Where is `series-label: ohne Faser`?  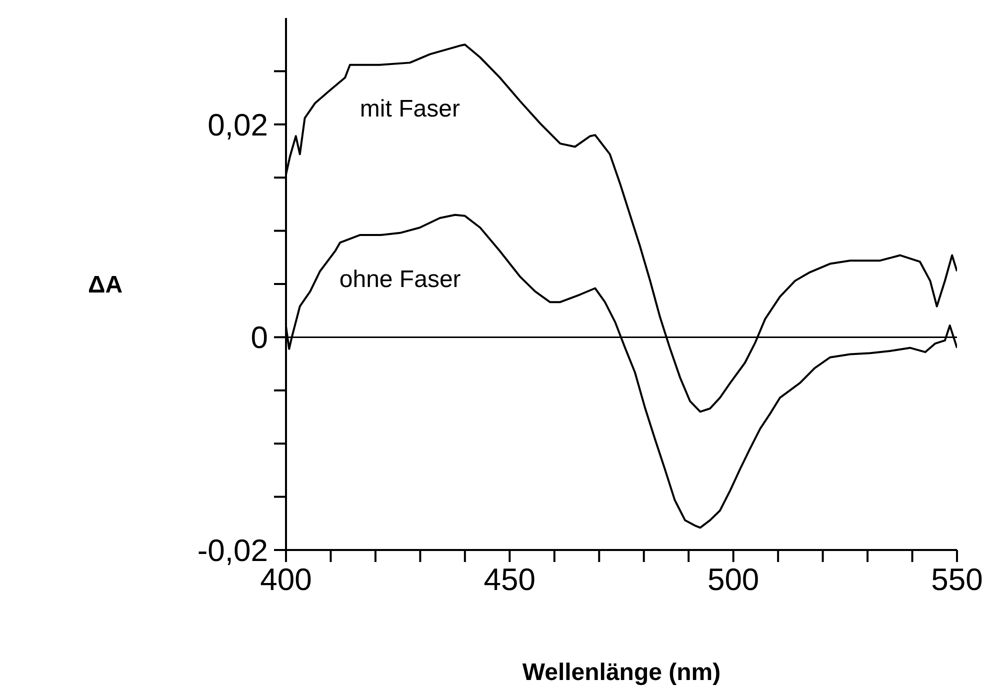
series-label: ohne Faser is located at coordinates (400, 279).